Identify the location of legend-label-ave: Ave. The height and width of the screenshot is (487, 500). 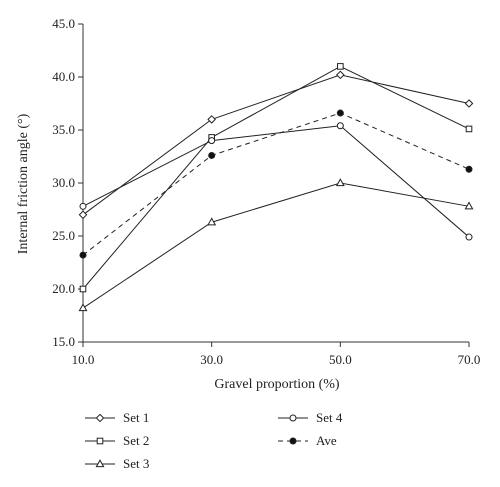
(326, 440).